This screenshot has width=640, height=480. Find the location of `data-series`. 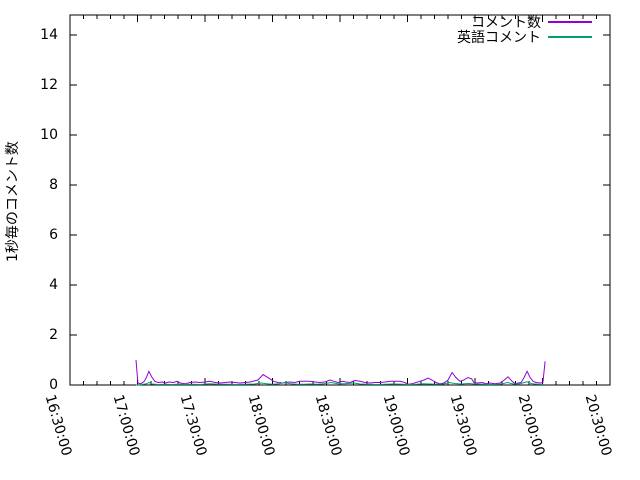

data-series is located at coordinates (340, 372).